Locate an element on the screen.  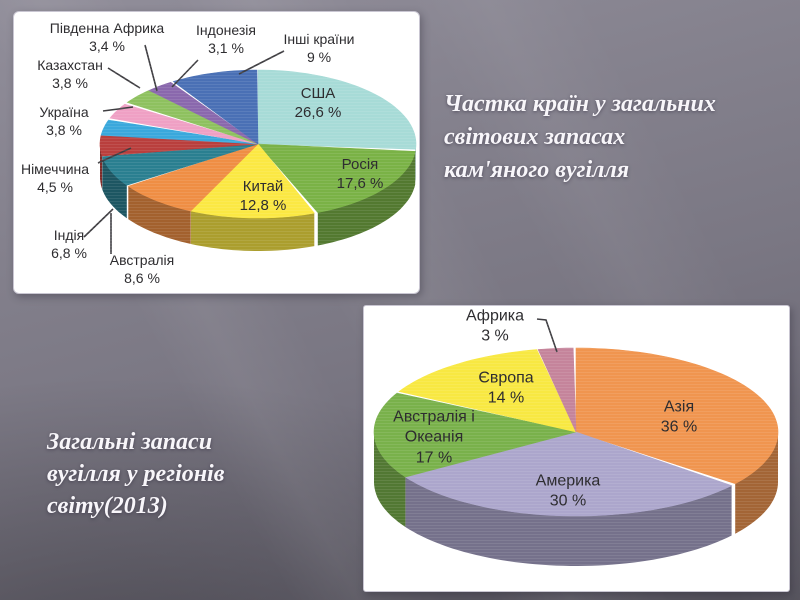
chart1-slice-label-0: США 26,6 % is located at coordinates (318, 103).